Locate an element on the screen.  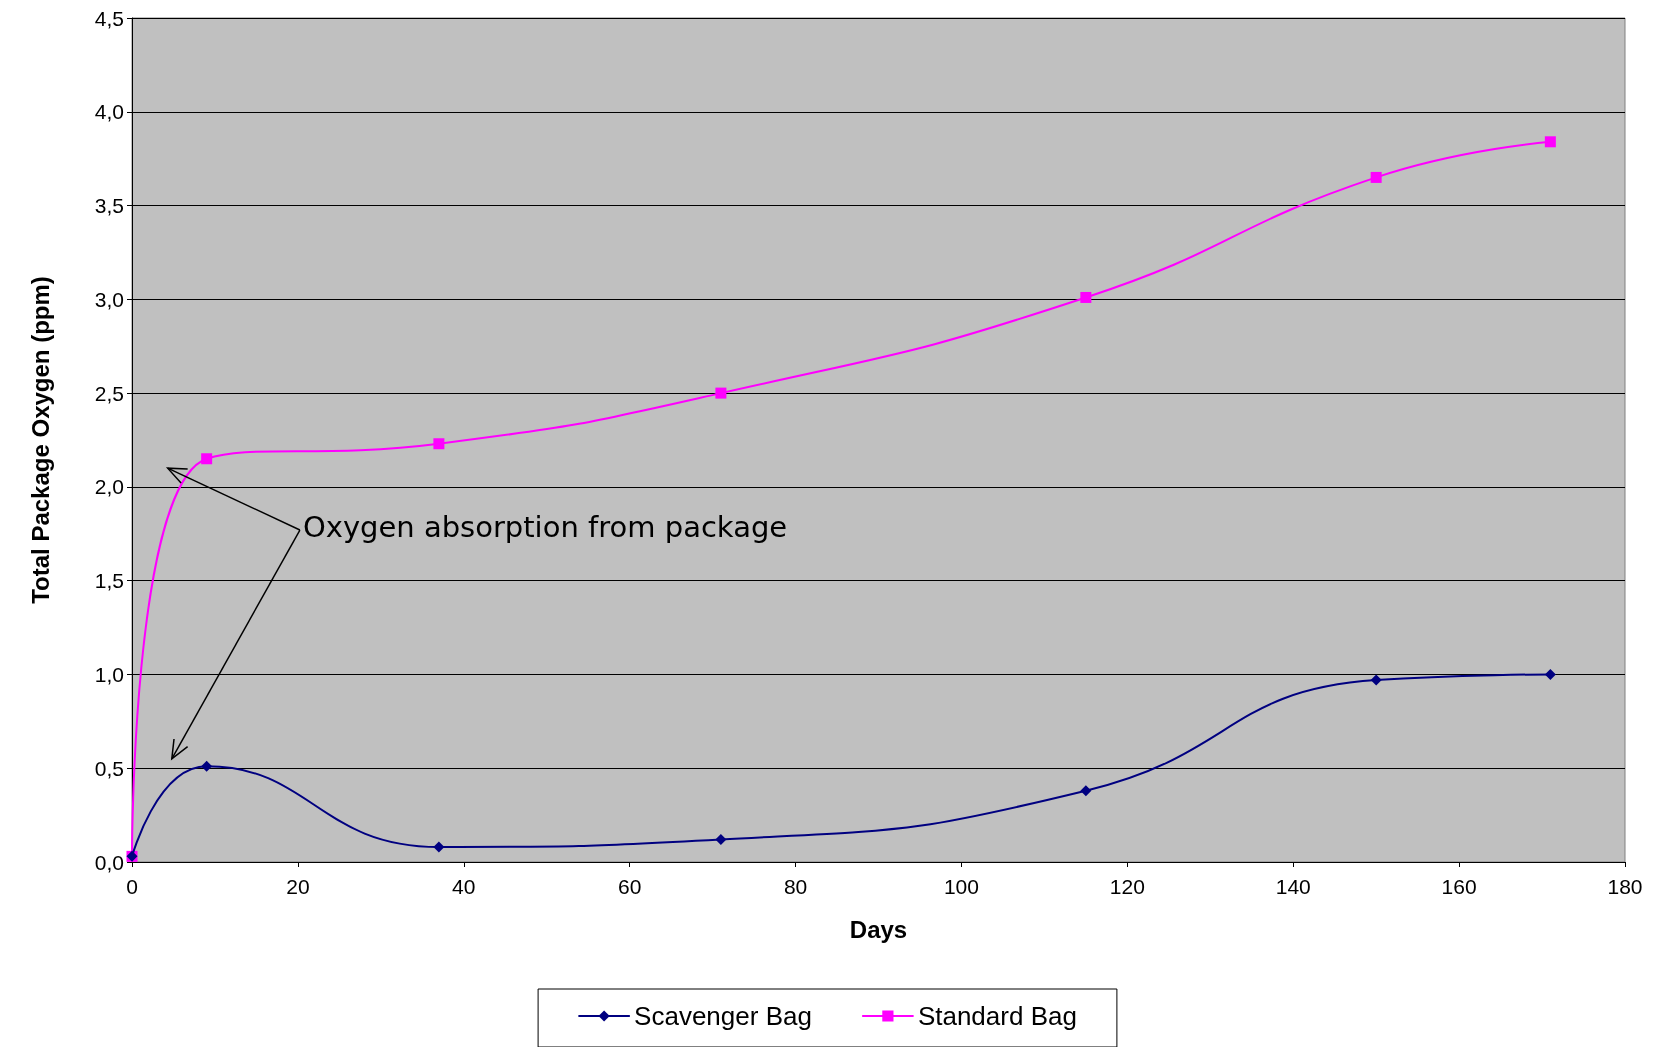
y-tick-label: 2,0 is located at coordinates (109, 487).